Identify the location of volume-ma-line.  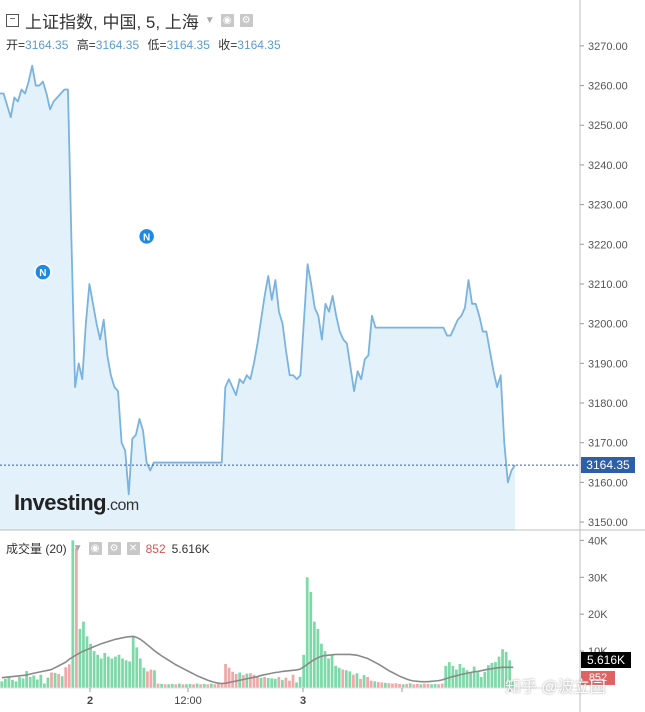
(257, 660).